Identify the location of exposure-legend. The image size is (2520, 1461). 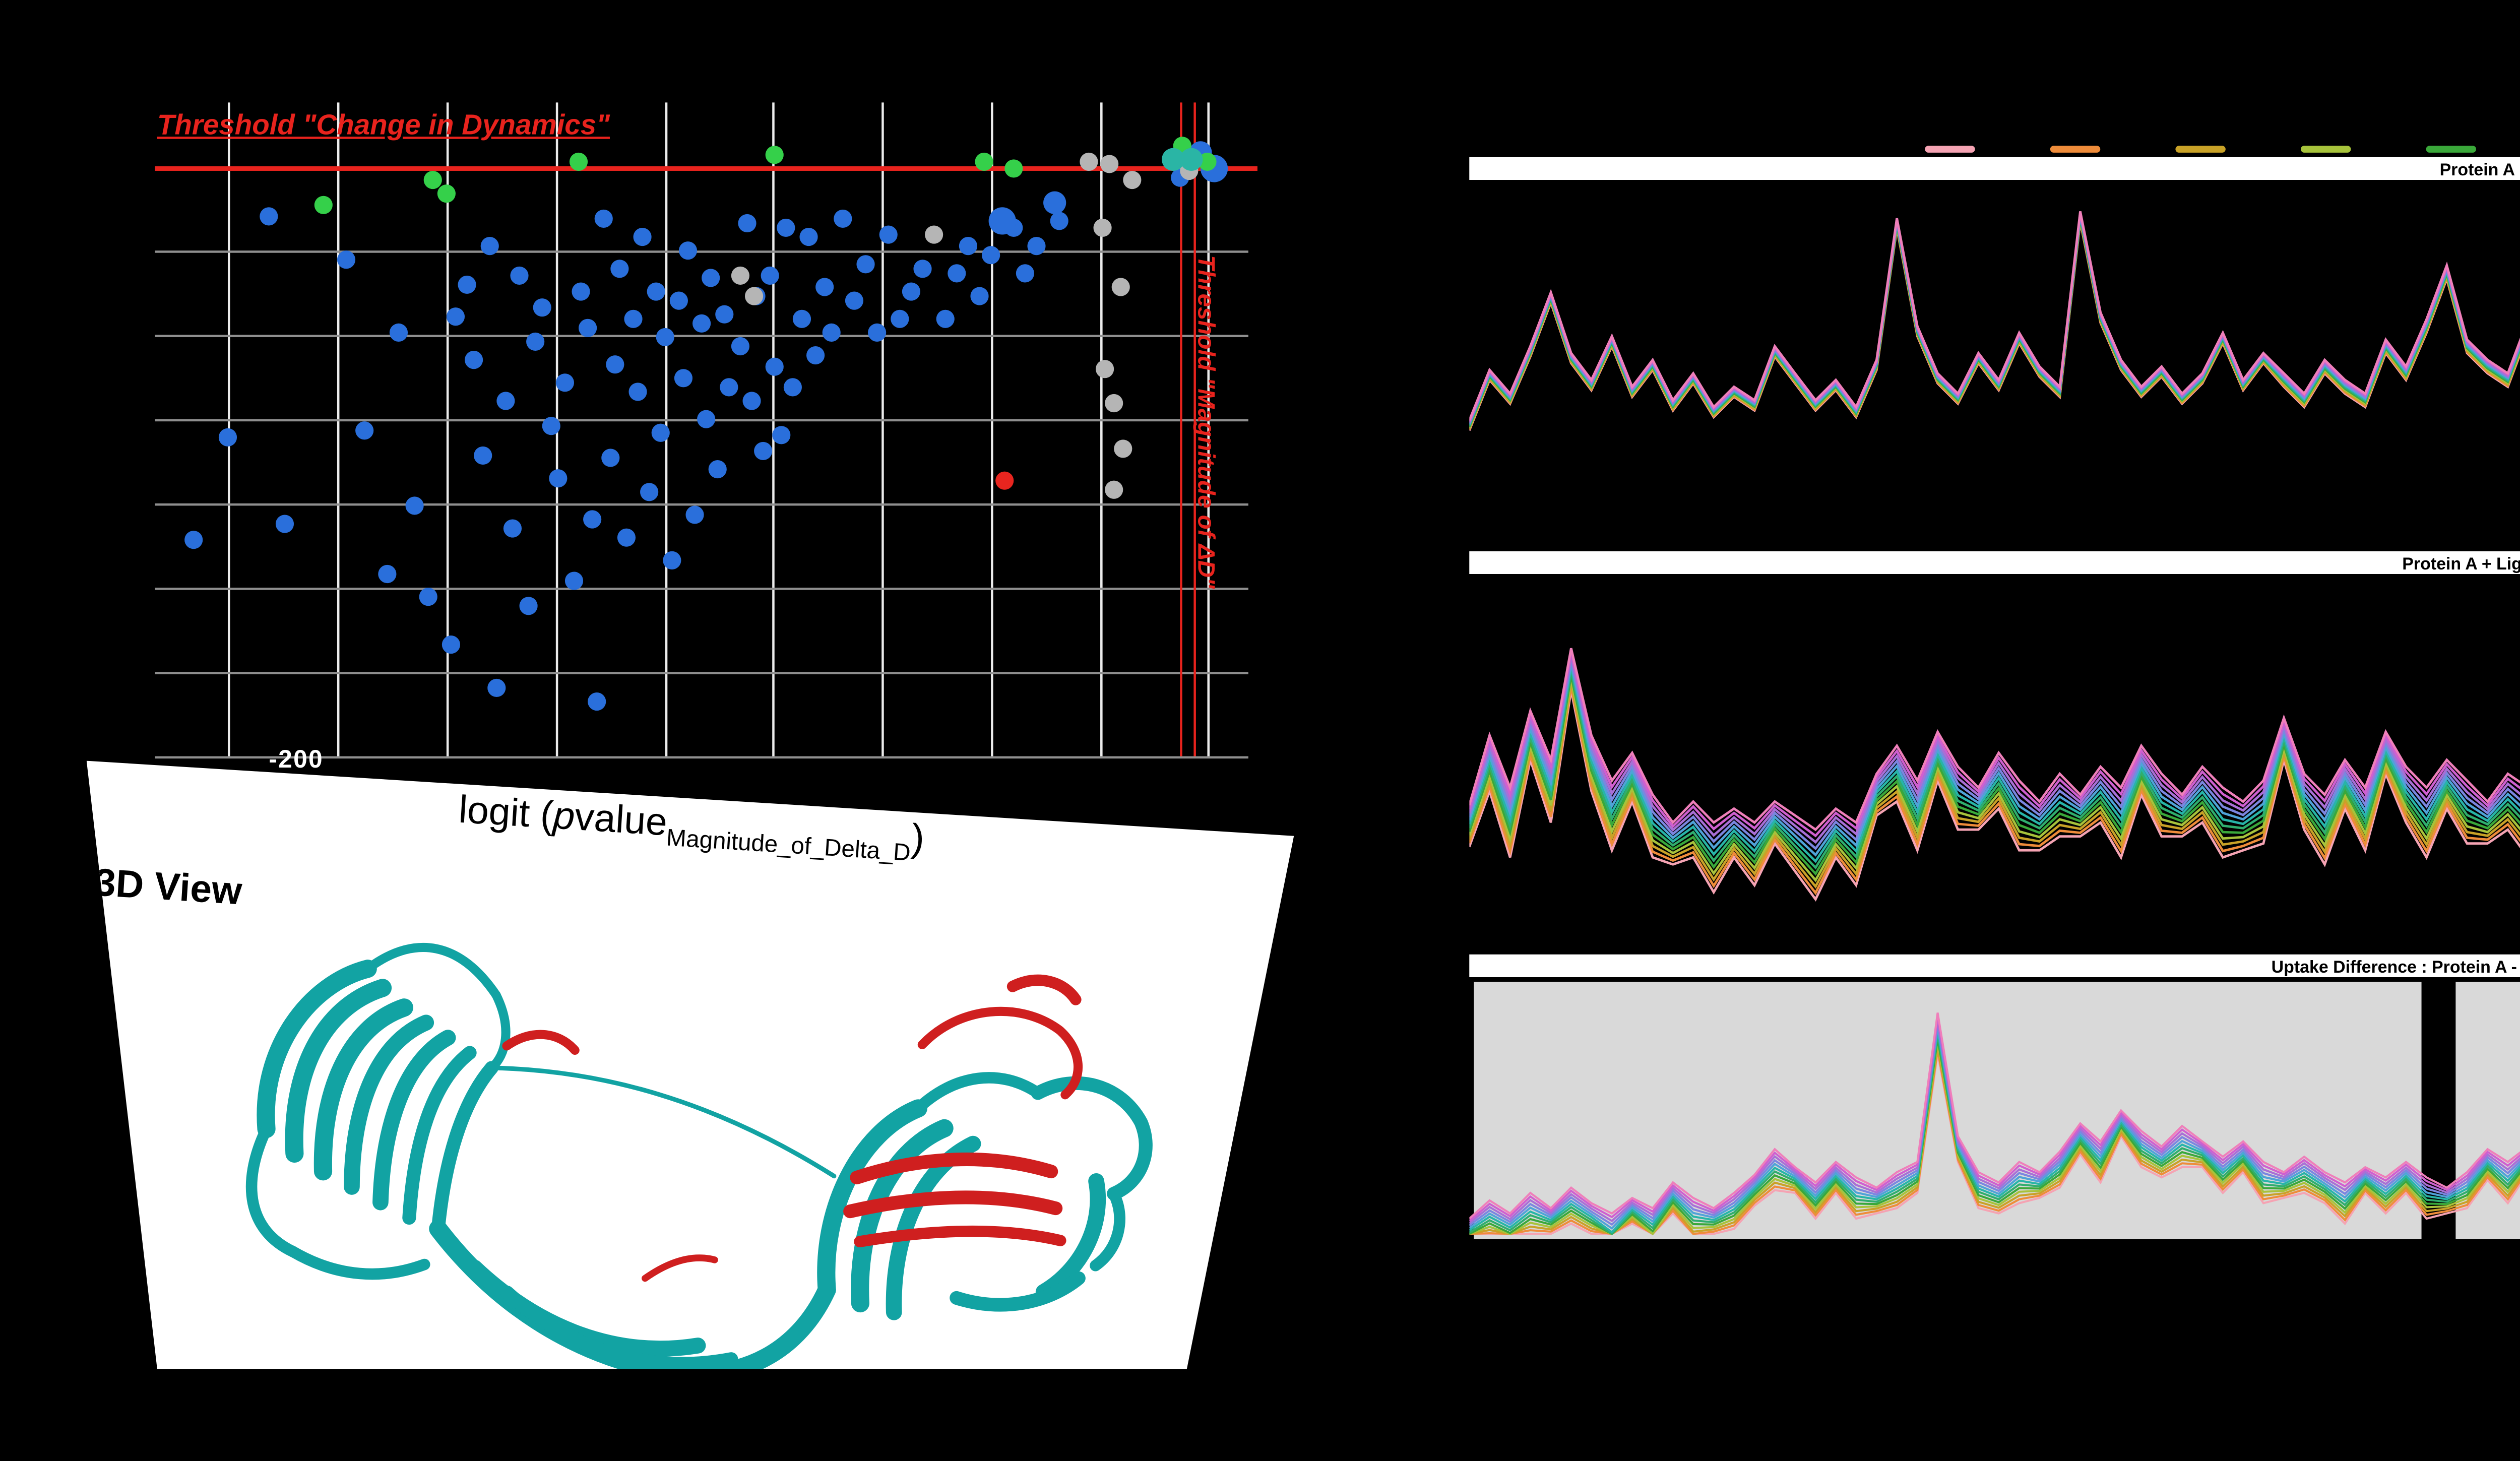
(2222, 143).